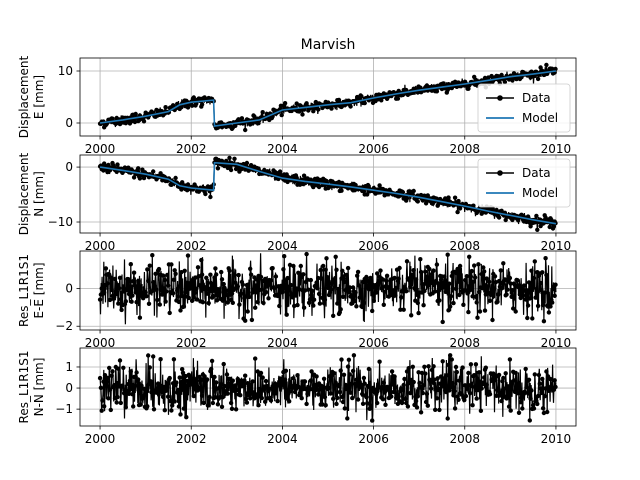 Image resolution: width=640 pixels, height=480 pixels. What do you see at coordinates (69, 367) in the screenshot?
I see `y-tick-label: 1` at bounding box center [69, 367].